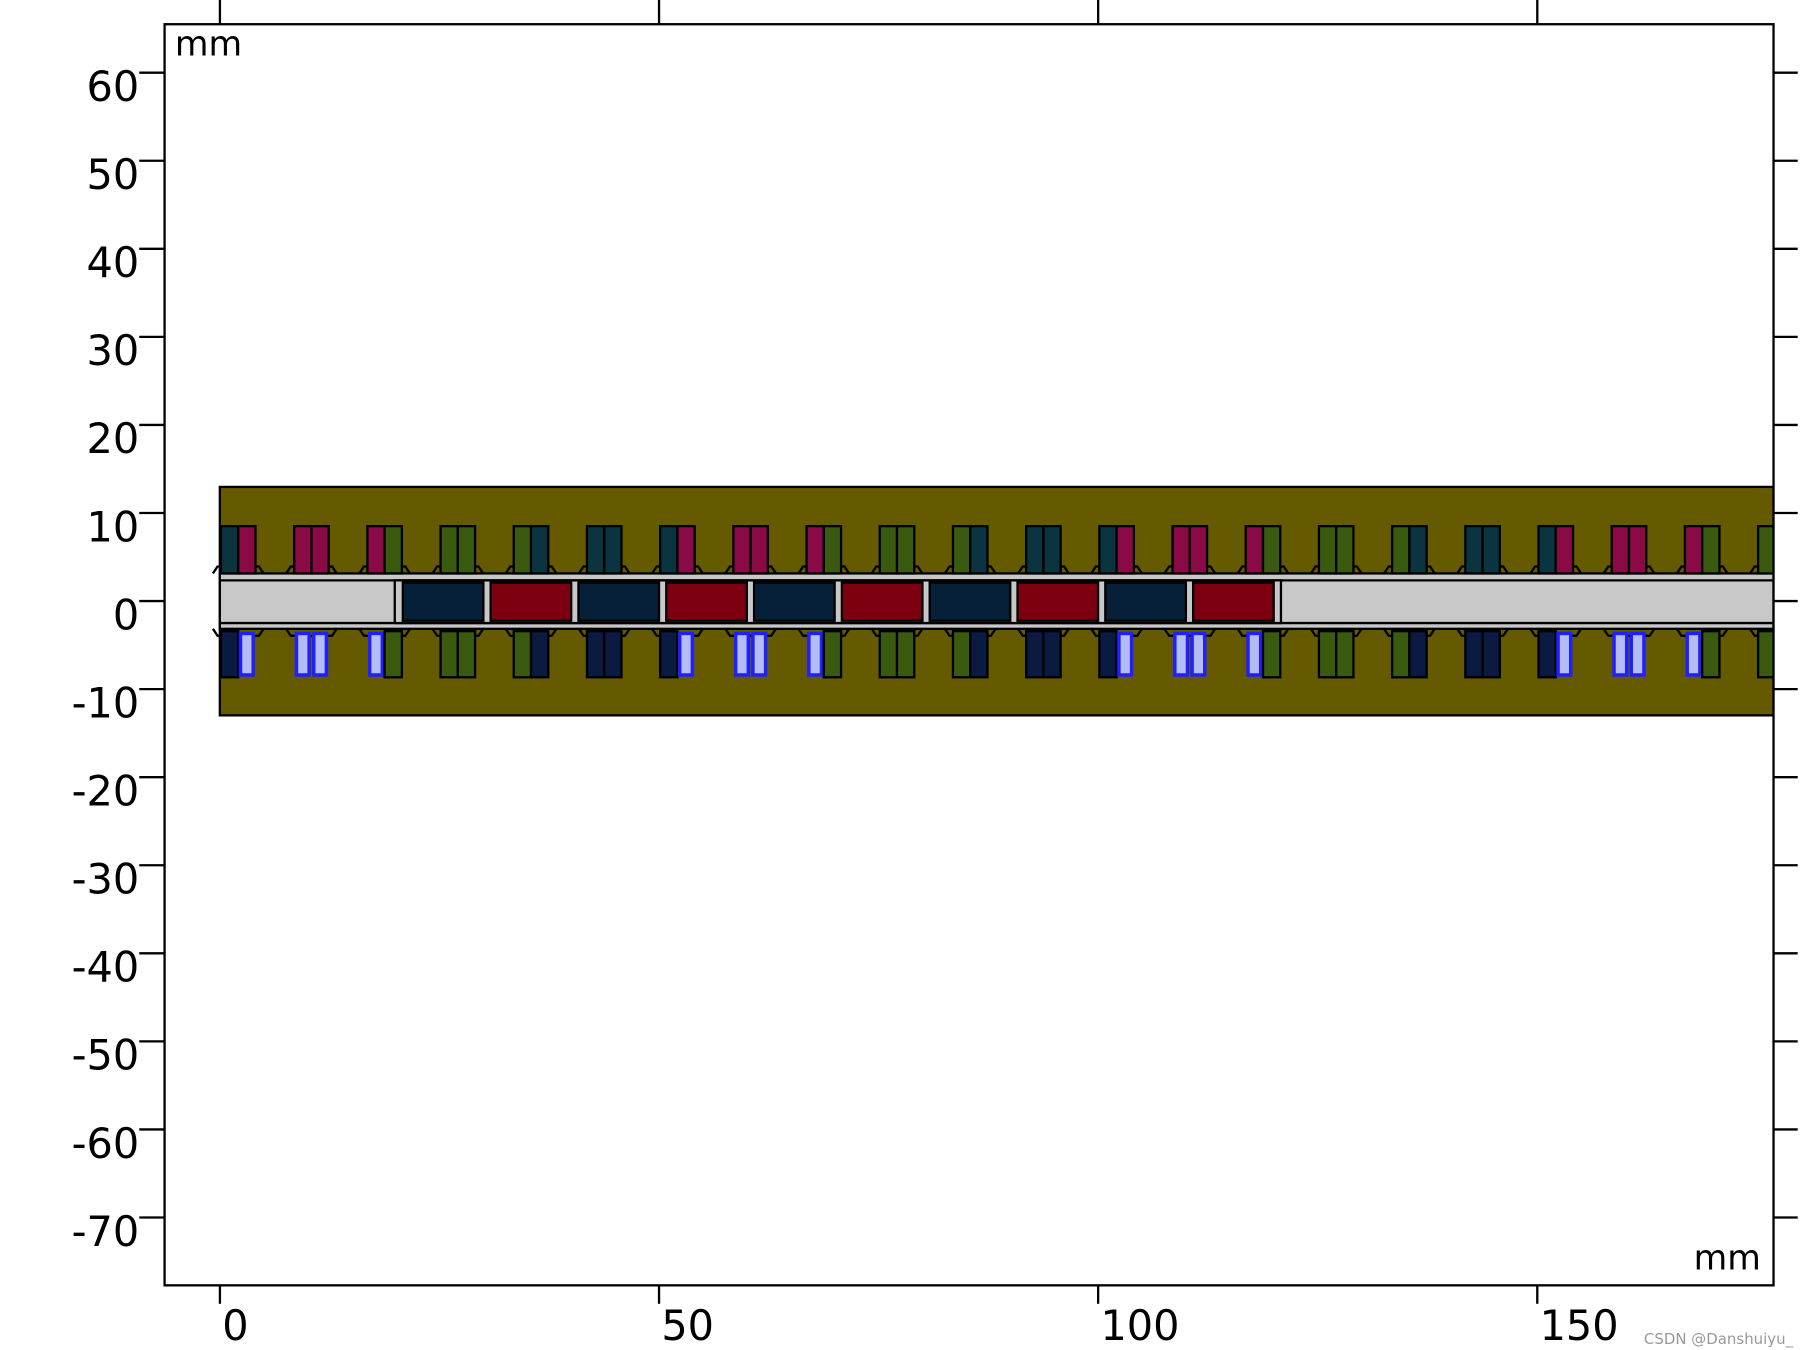 This screenshot has width=1800, height=1350. What do you see at coordinates (113, 438) in the screenshot?
I see `y-tick-label: 20` at bounding box center [113, 438].